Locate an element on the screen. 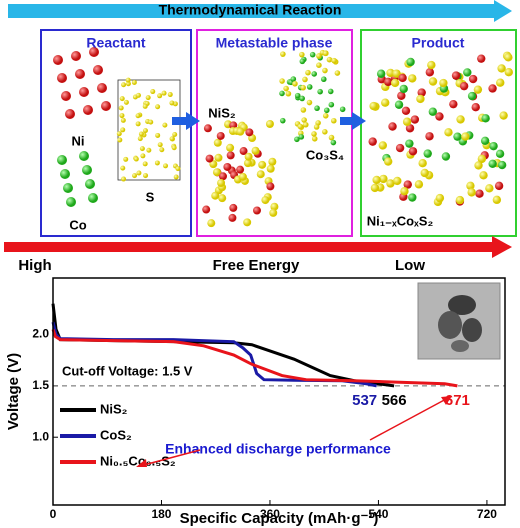  y-tick-label: 1.5 is located at coordinates (40, 385).